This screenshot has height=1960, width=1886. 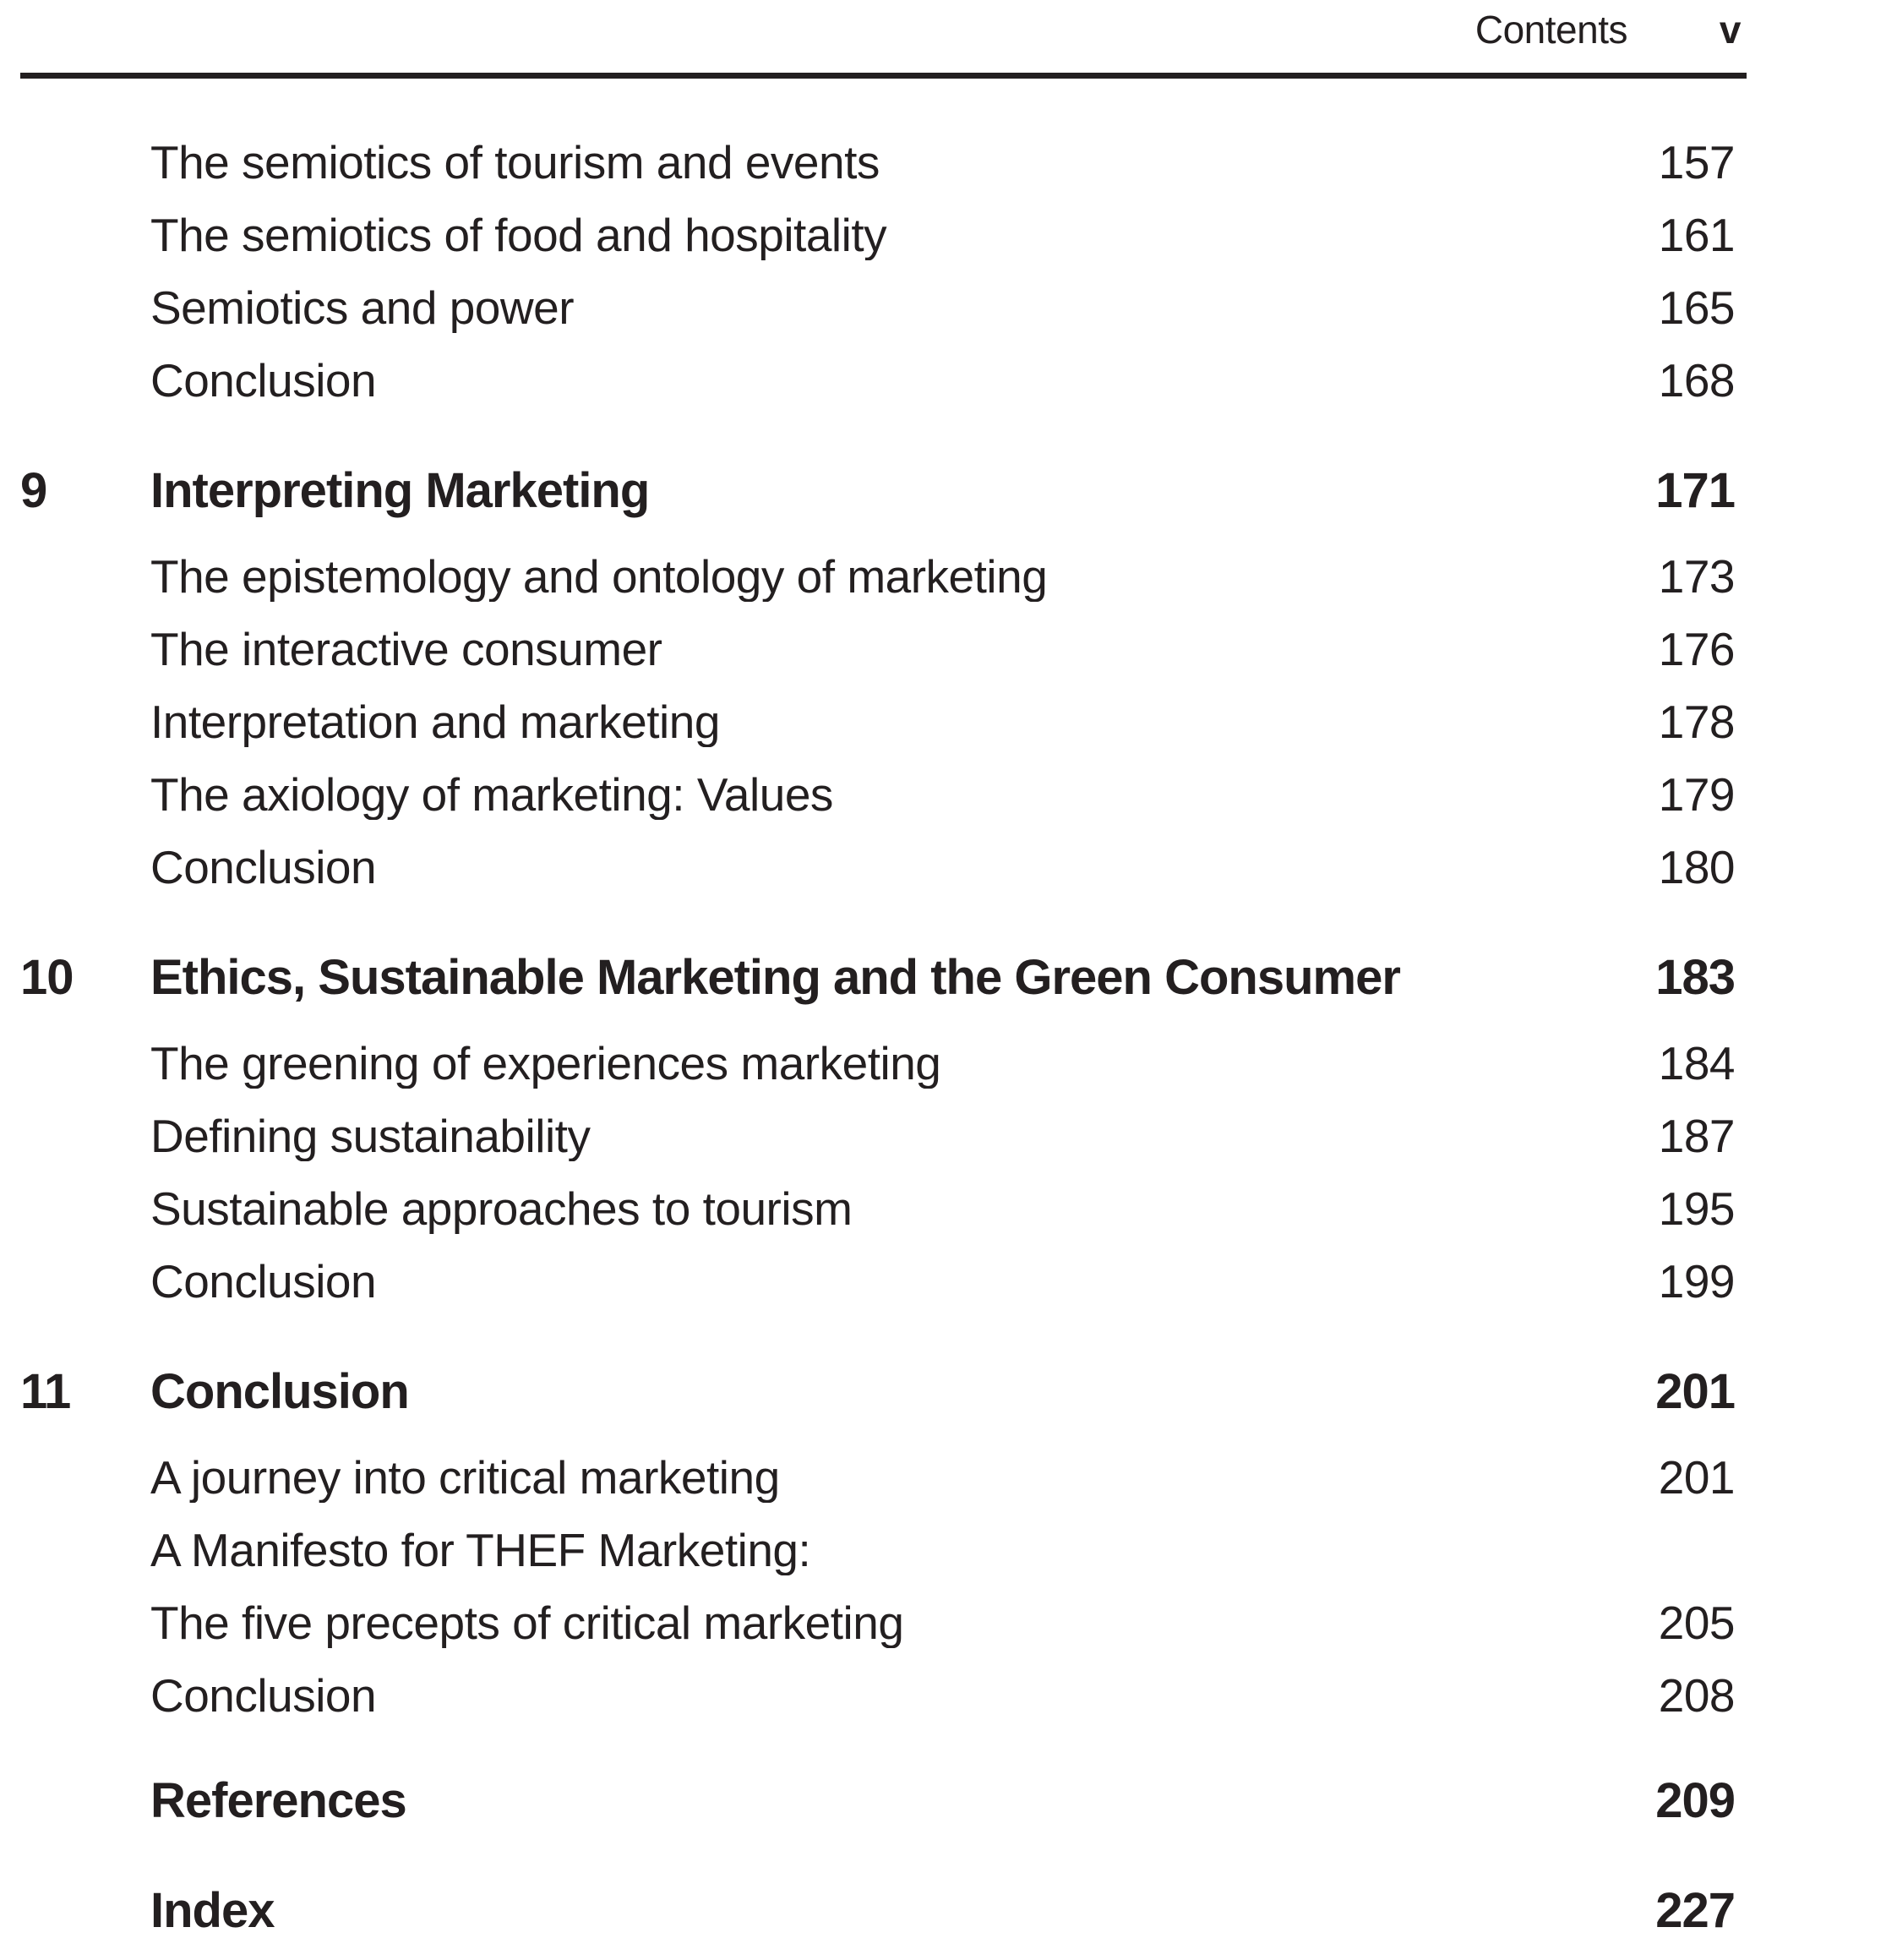 I want to click on page-header: Contents v, so click(x=883, y=43).